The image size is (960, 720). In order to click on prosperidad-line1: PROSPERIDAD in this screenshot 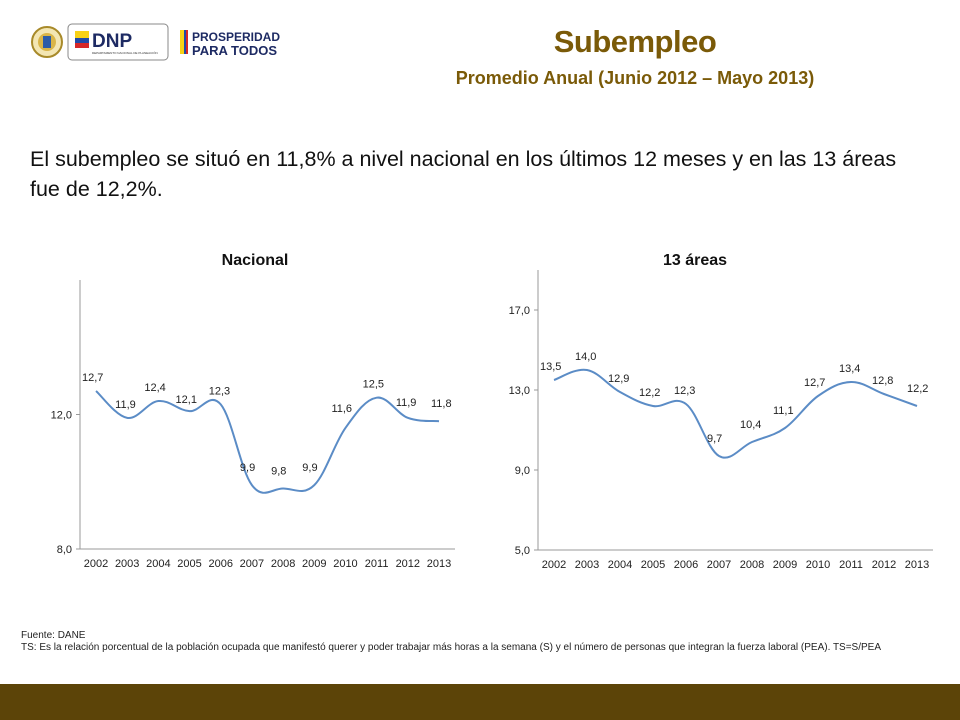, I will do `click(236, 37)`.